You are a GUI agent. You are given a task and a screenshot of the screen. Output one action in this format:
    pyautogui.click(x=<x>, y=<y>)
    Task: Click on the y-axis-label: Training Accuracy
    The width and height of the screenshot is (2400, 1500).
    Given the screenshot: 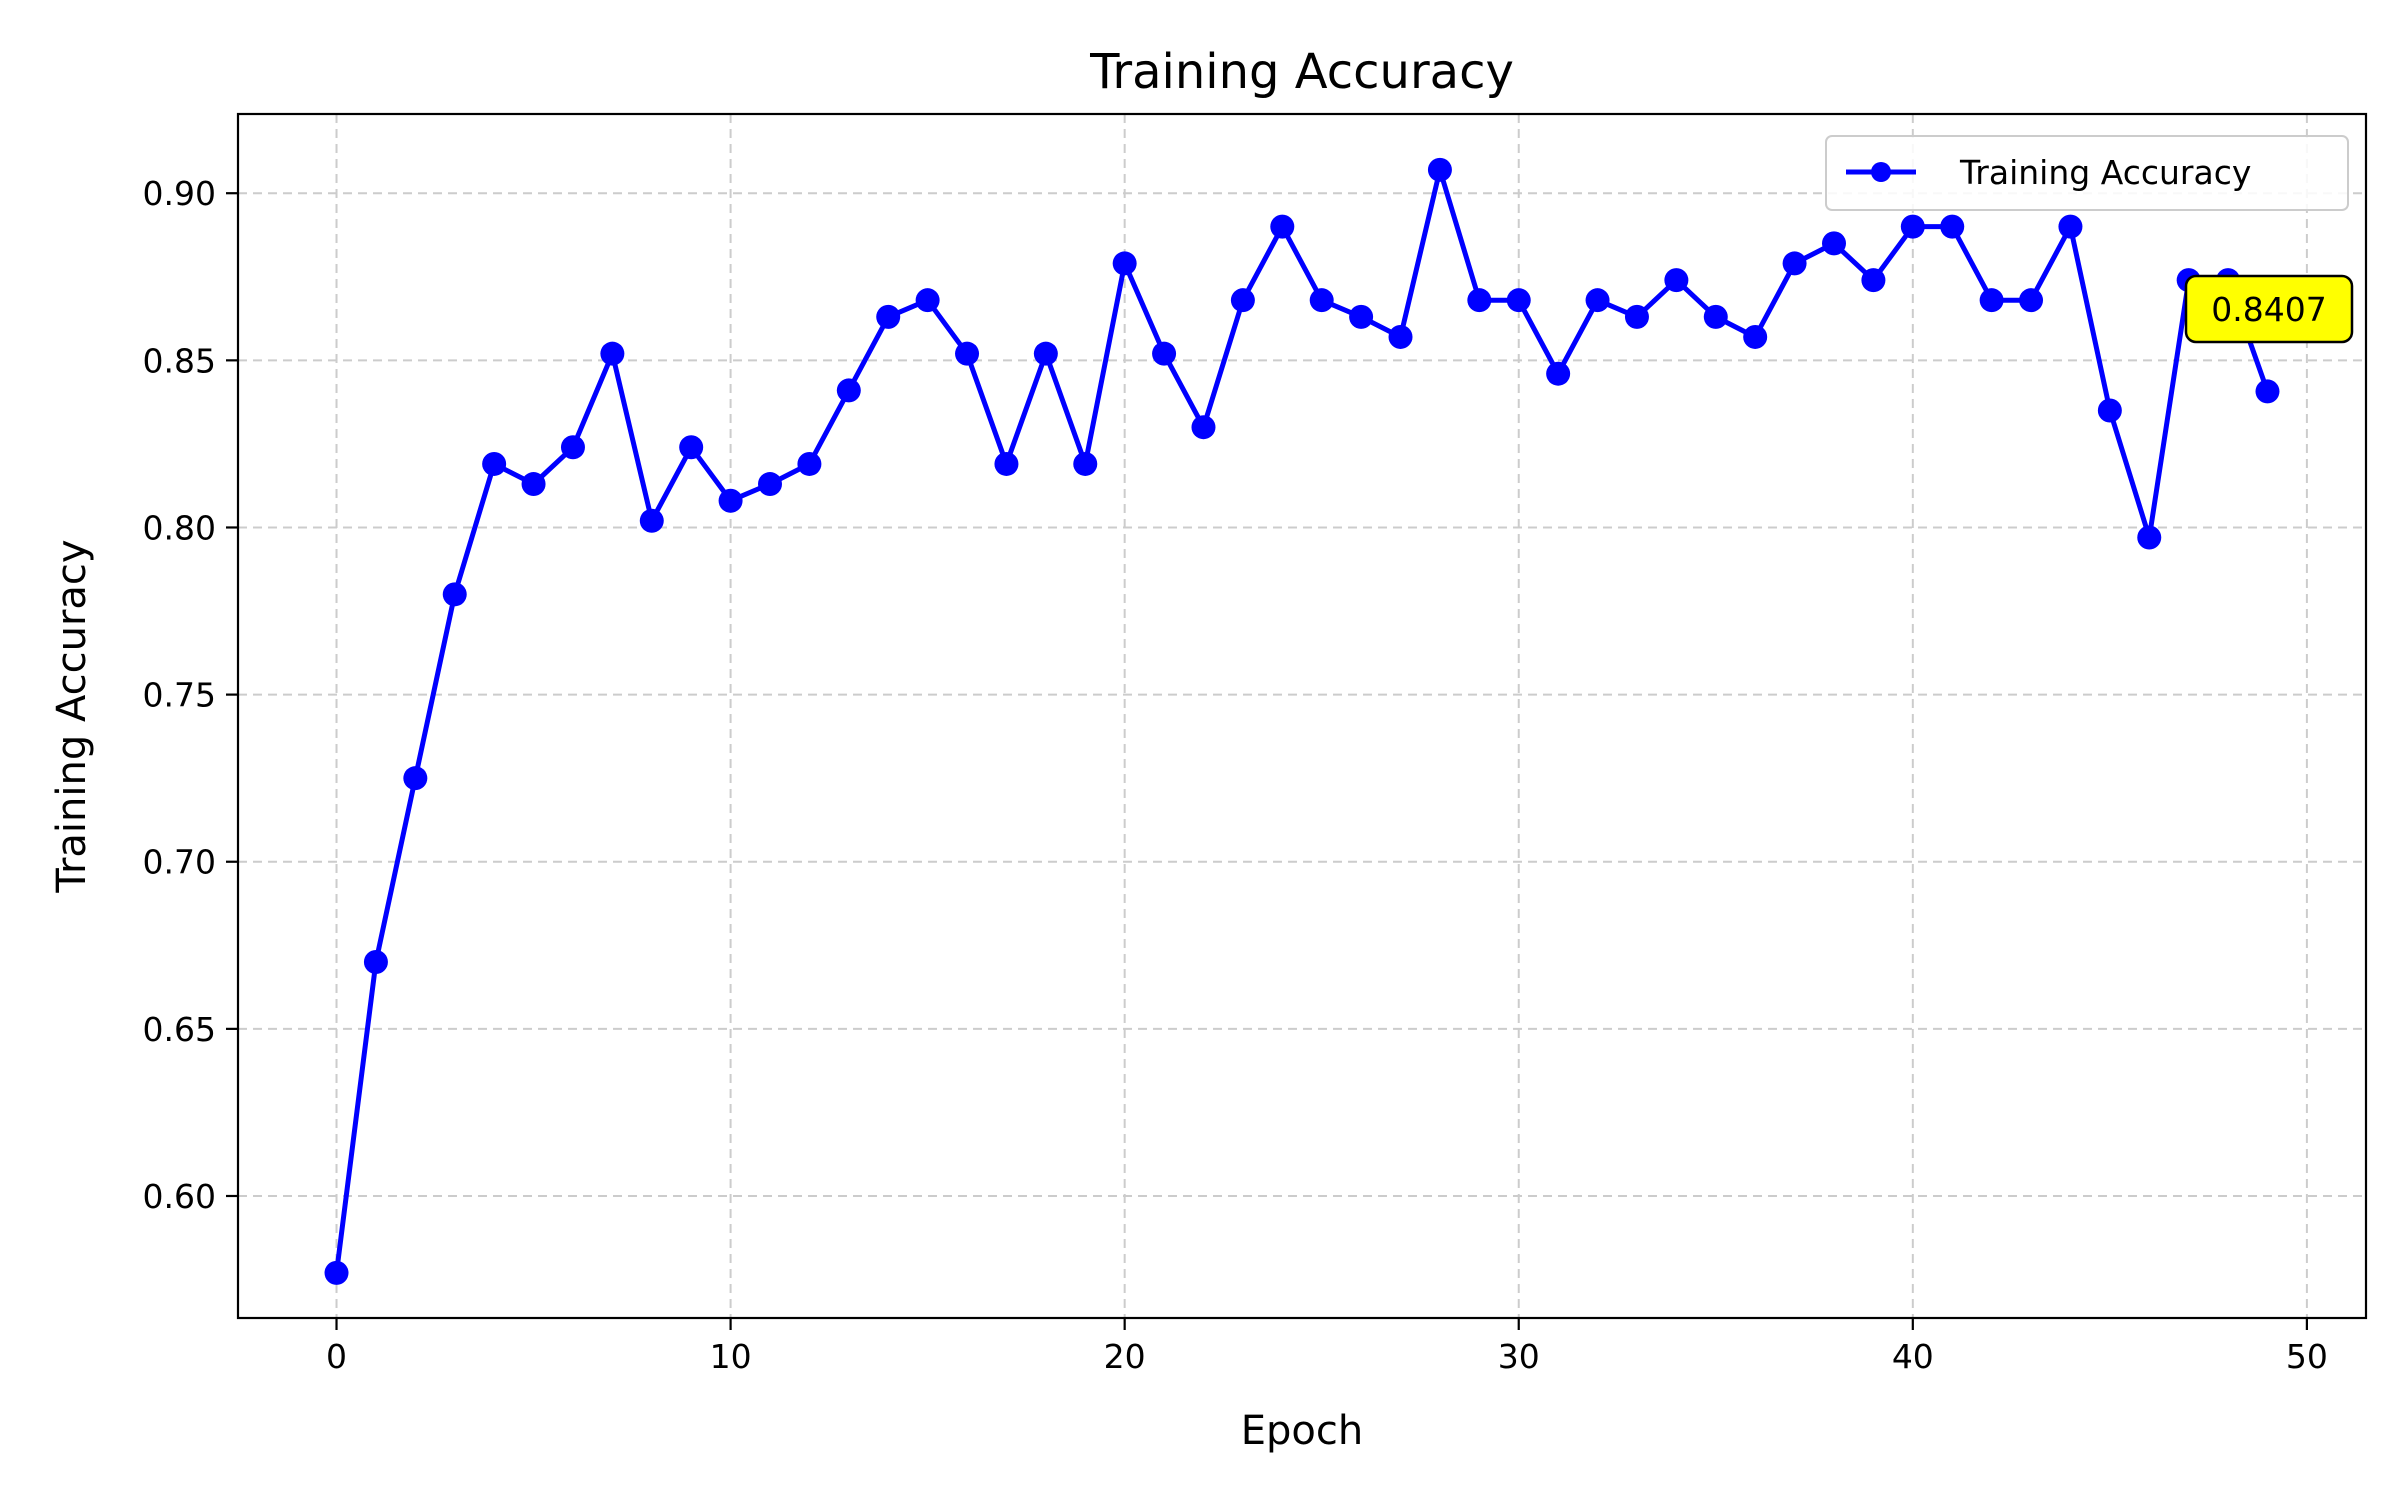 What is the action you would take?
    pyautogui.click(x=72, y=716)
    